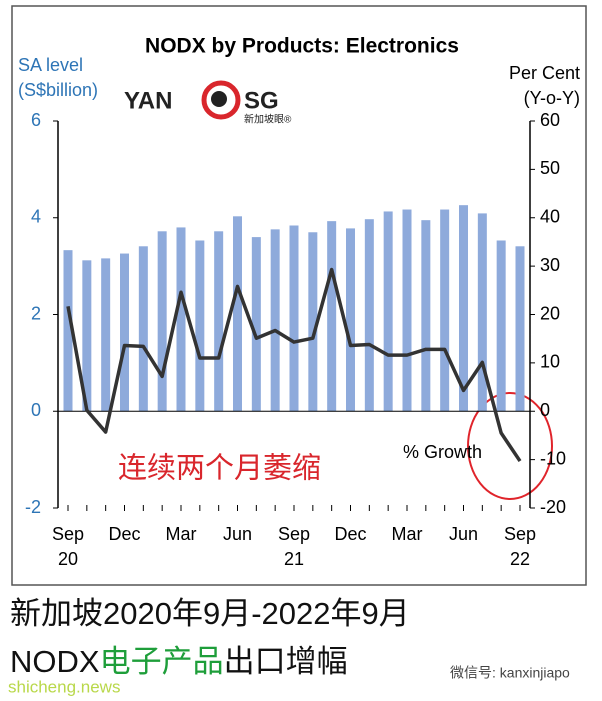  What do you see at coordinates (219, 468) in the screenshot?
I see `annotation: 连续两个月萎缩` at bounding box center [219, 468].